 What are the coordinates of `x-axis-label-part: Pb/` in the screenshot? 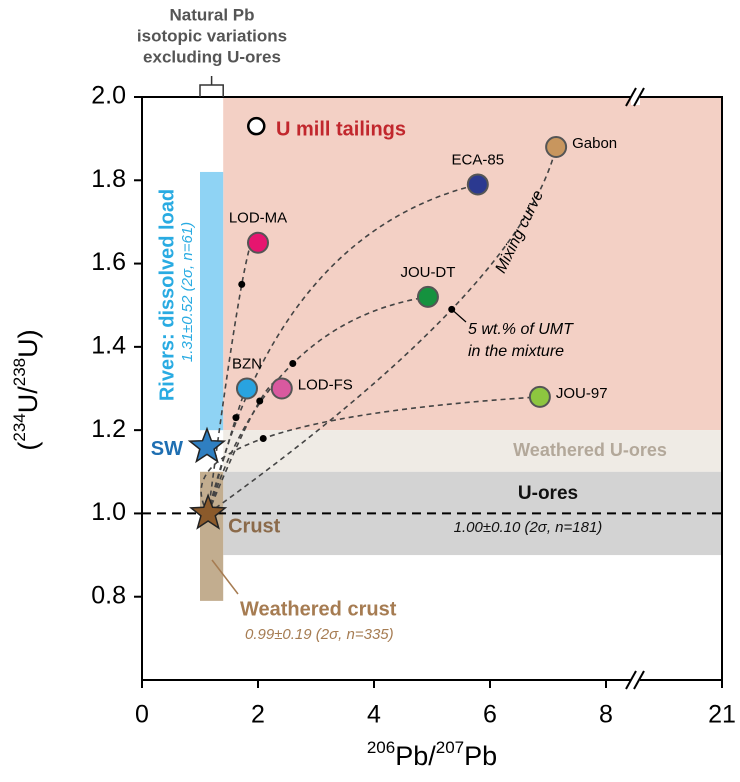 It's located at (415, 756).